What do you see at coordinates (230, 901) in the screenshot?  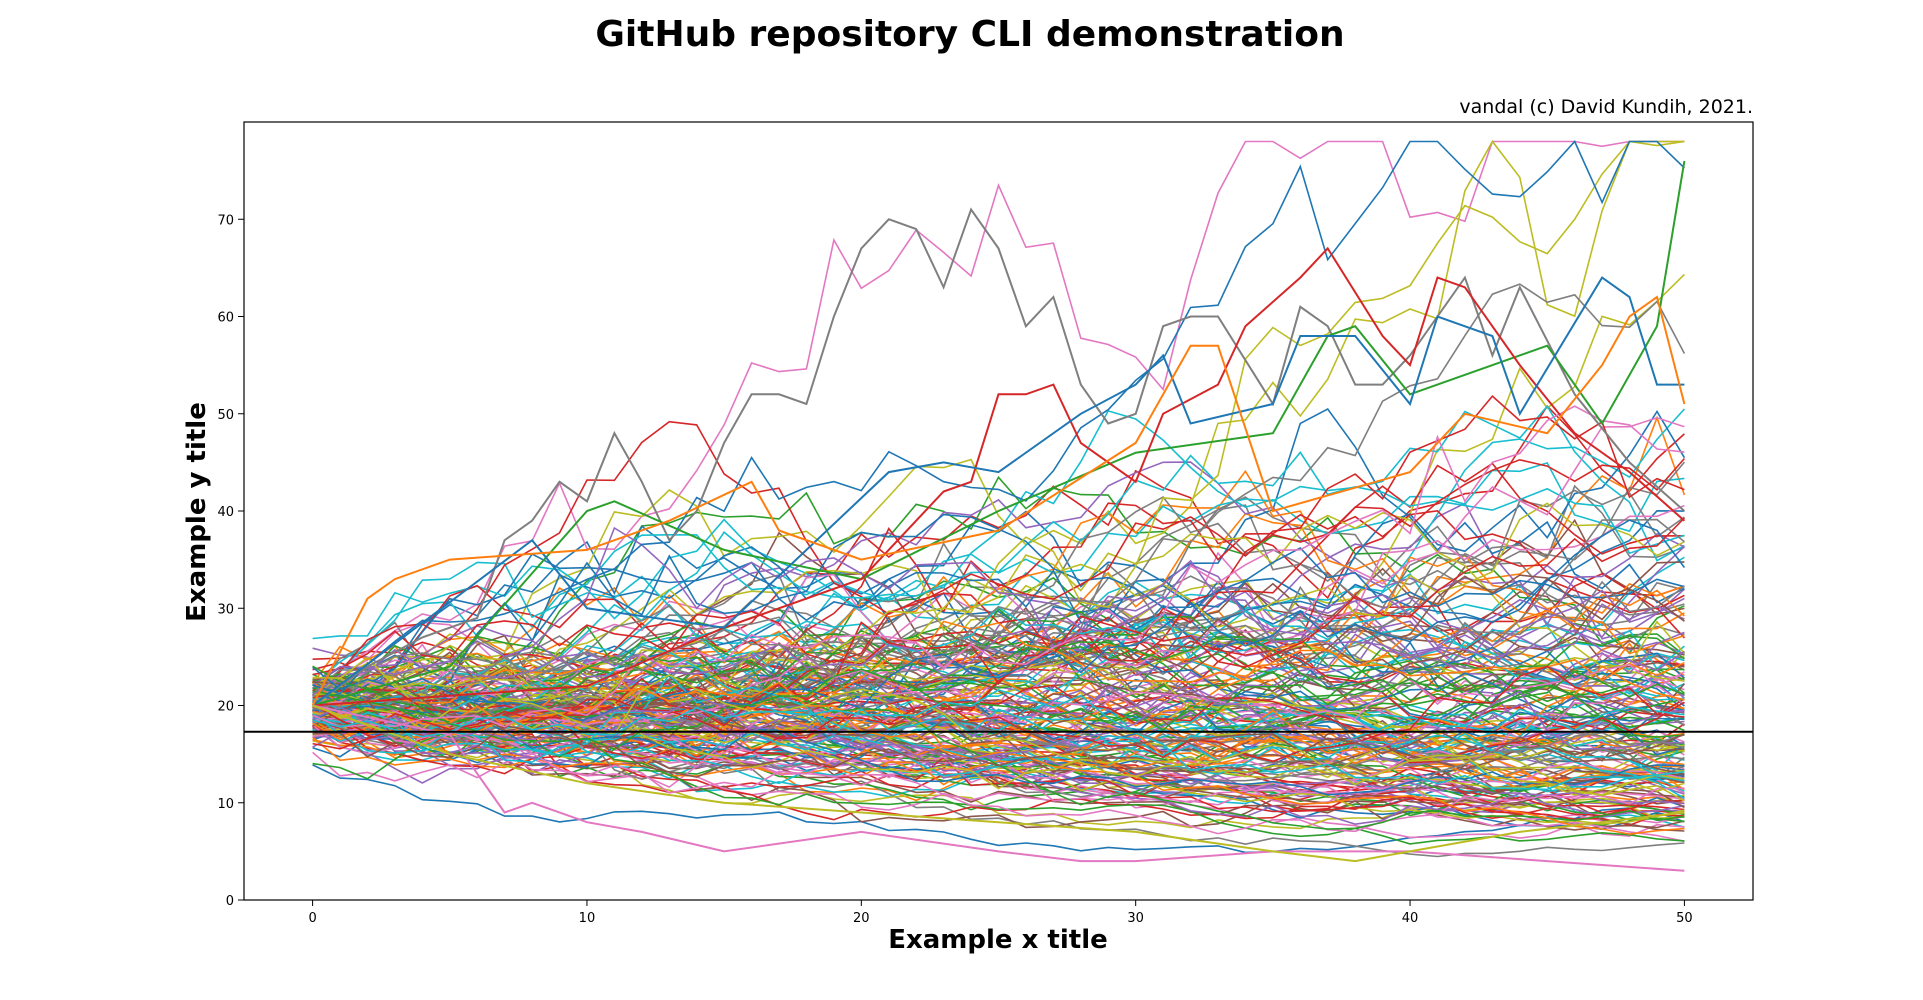 I see `y-tick-label: 0` at bounding box center [230, 901].